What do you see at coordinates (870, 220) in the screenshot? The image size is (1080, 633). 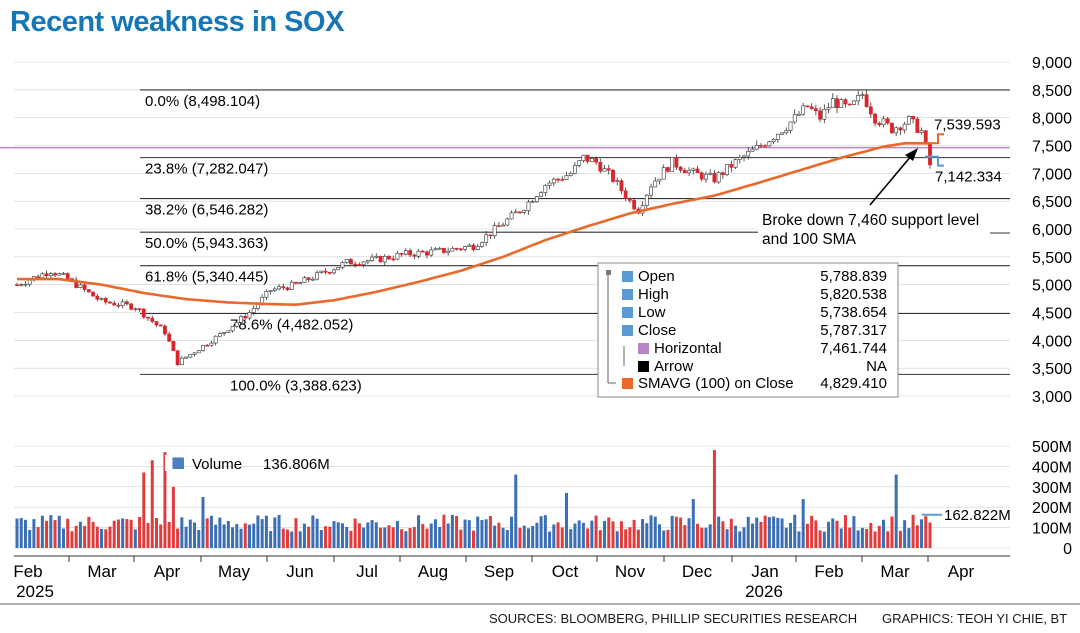 I see `annotation-line-1: Broke down 7,460 support level` at bounding box center [870, 220].